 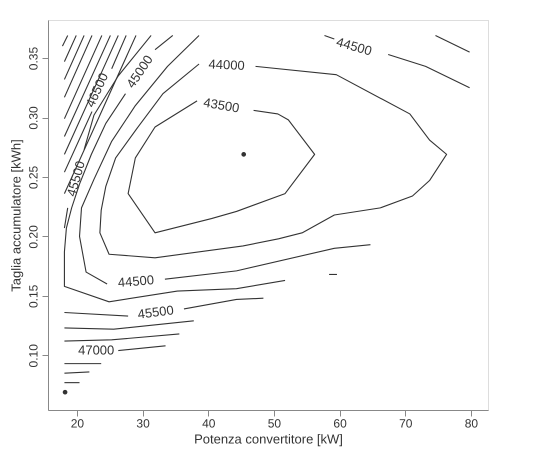 I want to click on text: 46500, so click(x=97, y=90).